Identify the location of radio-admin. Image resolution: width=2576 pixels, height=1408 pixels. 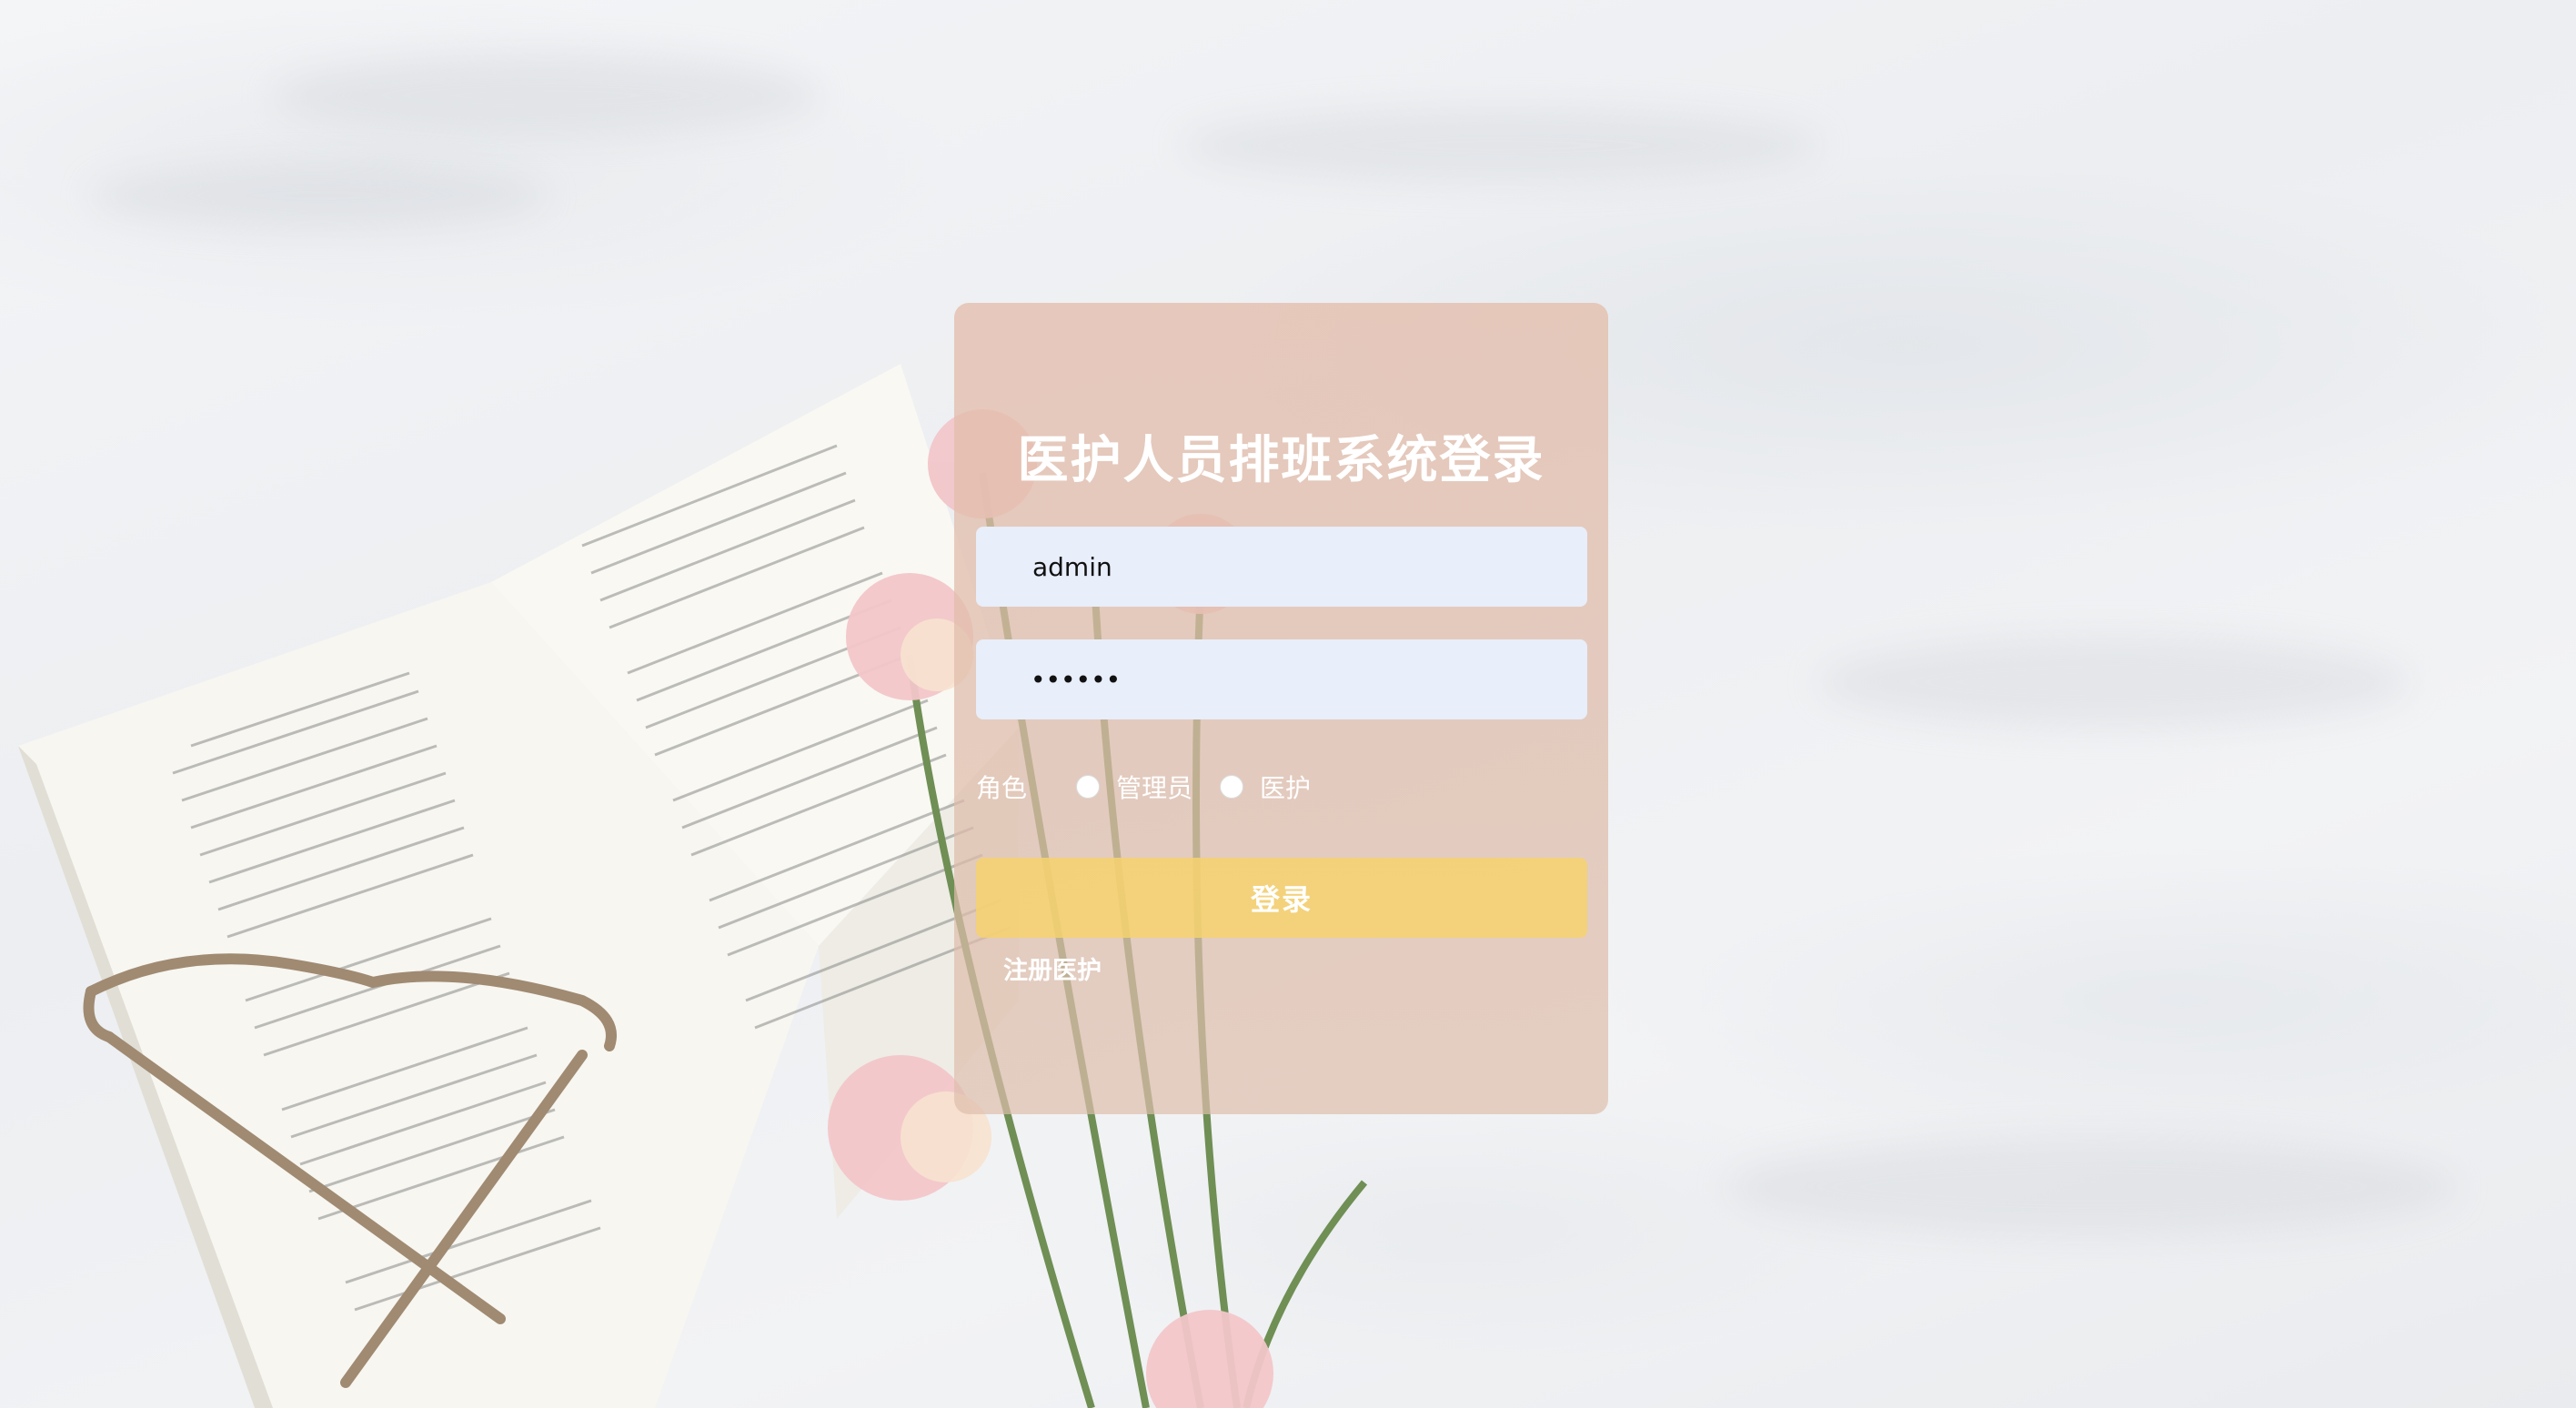
(1088, 787).